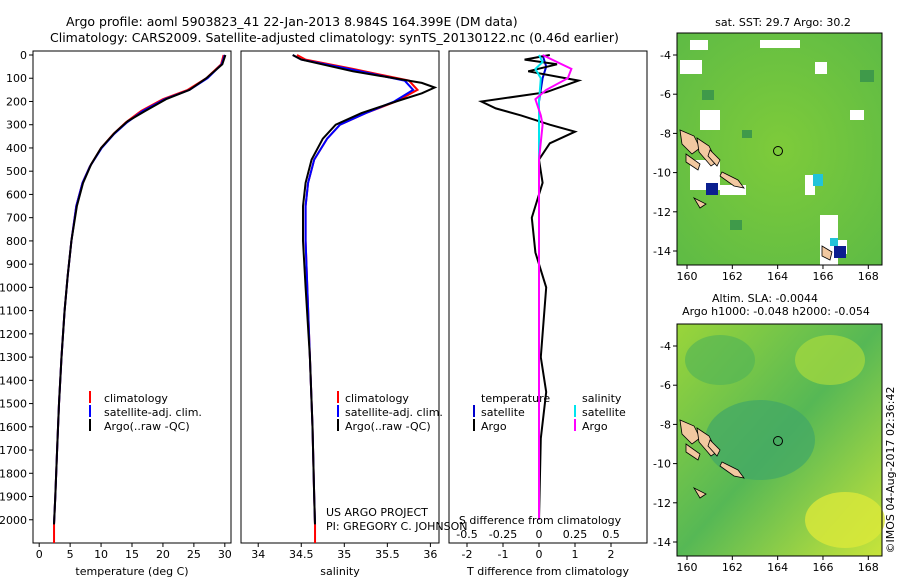 The image size is (900, 580). I want to click on map-x-tick-label: 162, so click(732, 567).